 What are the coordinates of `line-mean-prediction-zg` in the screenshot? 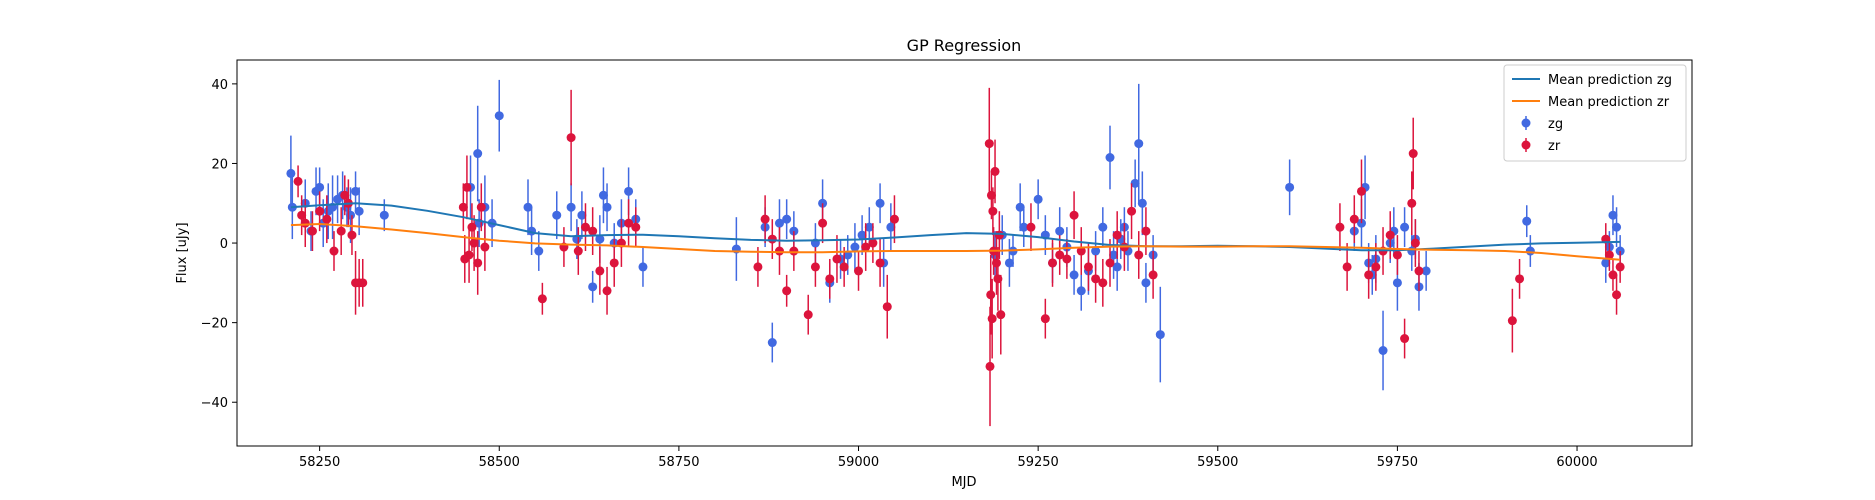 It's located at (955, 227).